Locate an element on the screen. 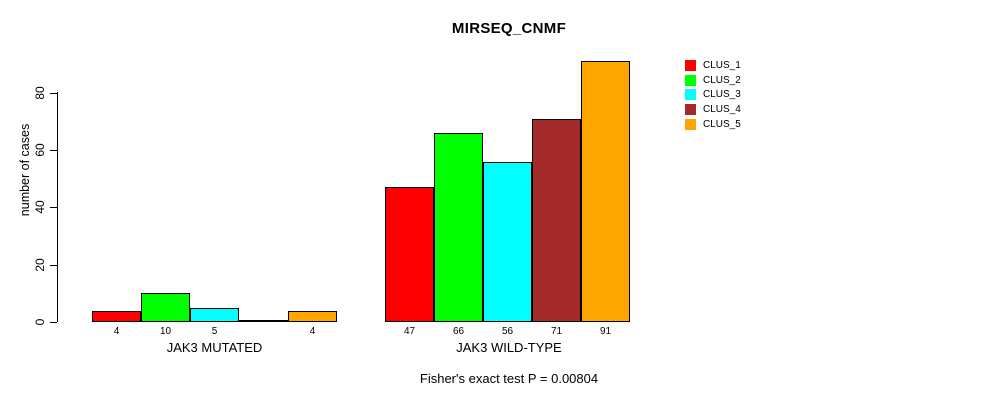  y-tick-label-0: 0 is located at coordinates (40, 322).